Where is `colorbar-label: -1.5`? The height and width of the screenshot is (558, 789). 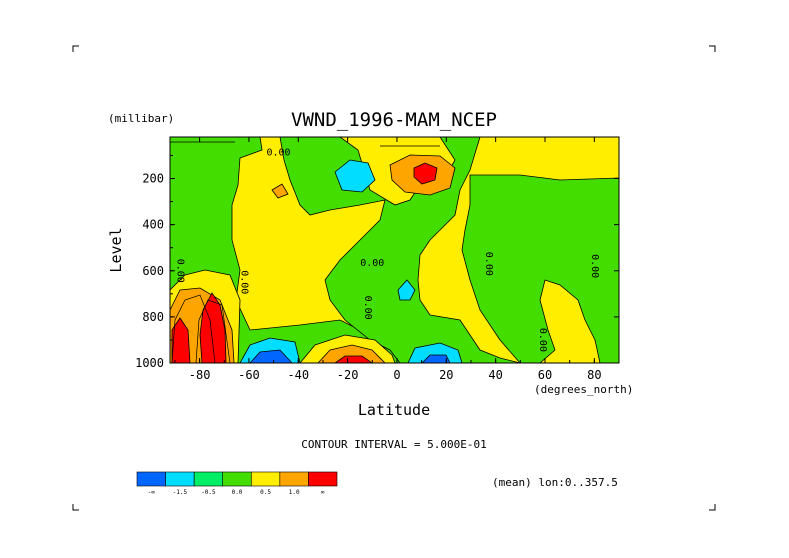 colorbar-label: -1.5 is located at coordinates (180, 492).